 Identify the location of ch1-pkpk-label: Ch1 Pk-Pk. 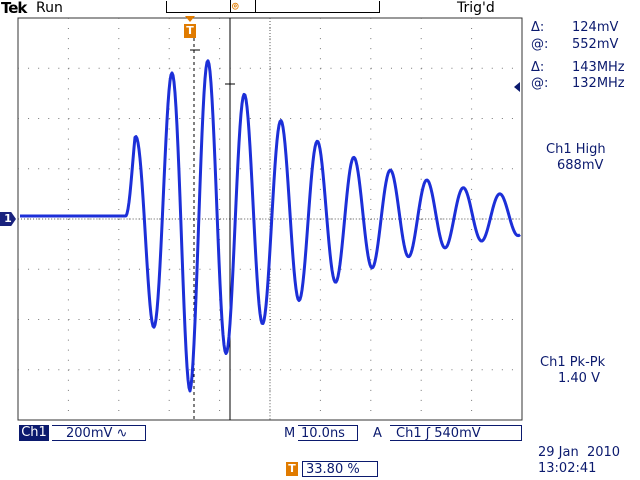
(573, 362).